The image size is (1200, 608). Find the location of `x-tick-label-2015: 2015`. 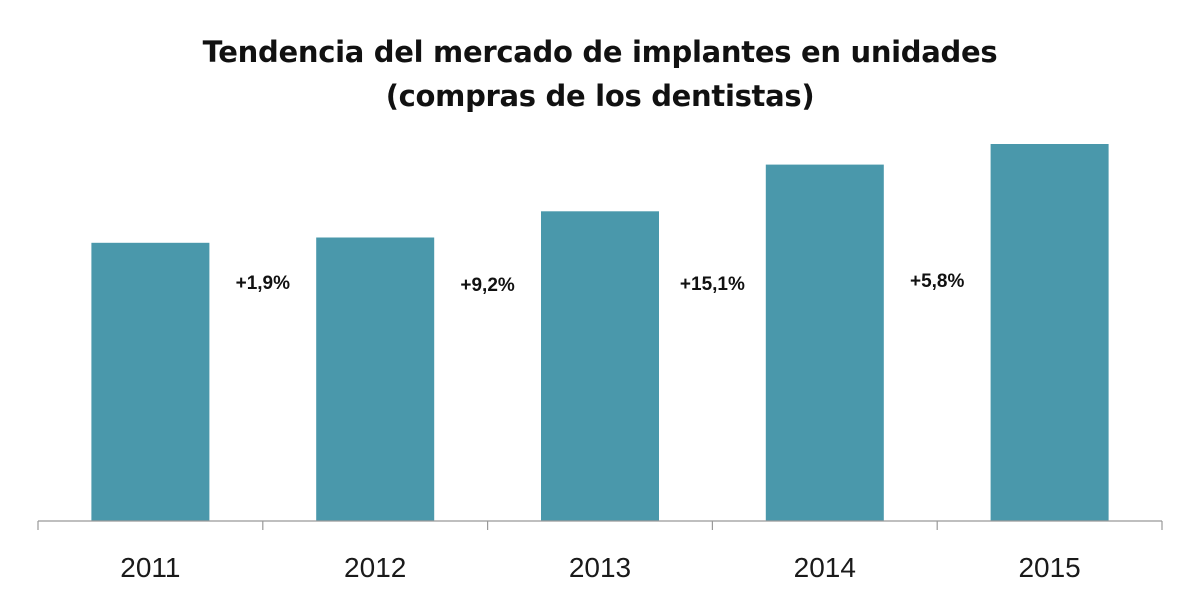

x-tick-label-2015: 2015 is located at coordinates (1049, 567).